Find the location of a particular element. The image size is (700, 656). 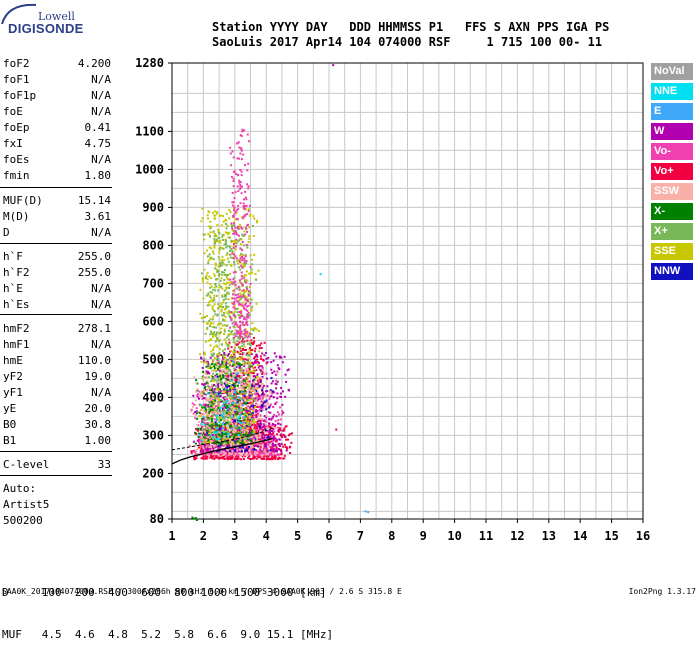

legend-item: Vo- is located at coordinates (672, 151).